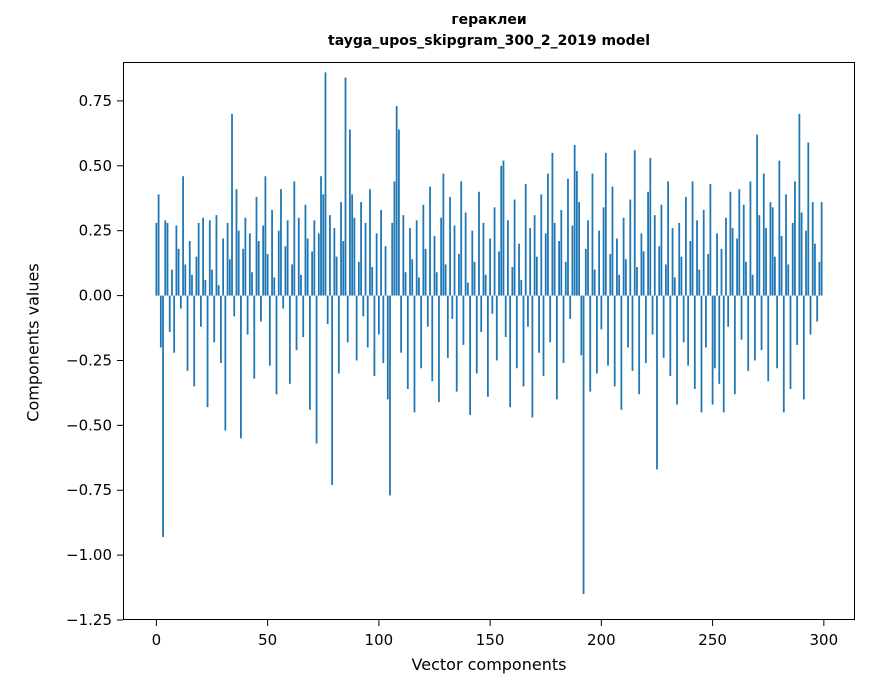  Describe the element at coordinates (89, 425) in the screenshot. I see `y-tick-label: −0.50` at that location.